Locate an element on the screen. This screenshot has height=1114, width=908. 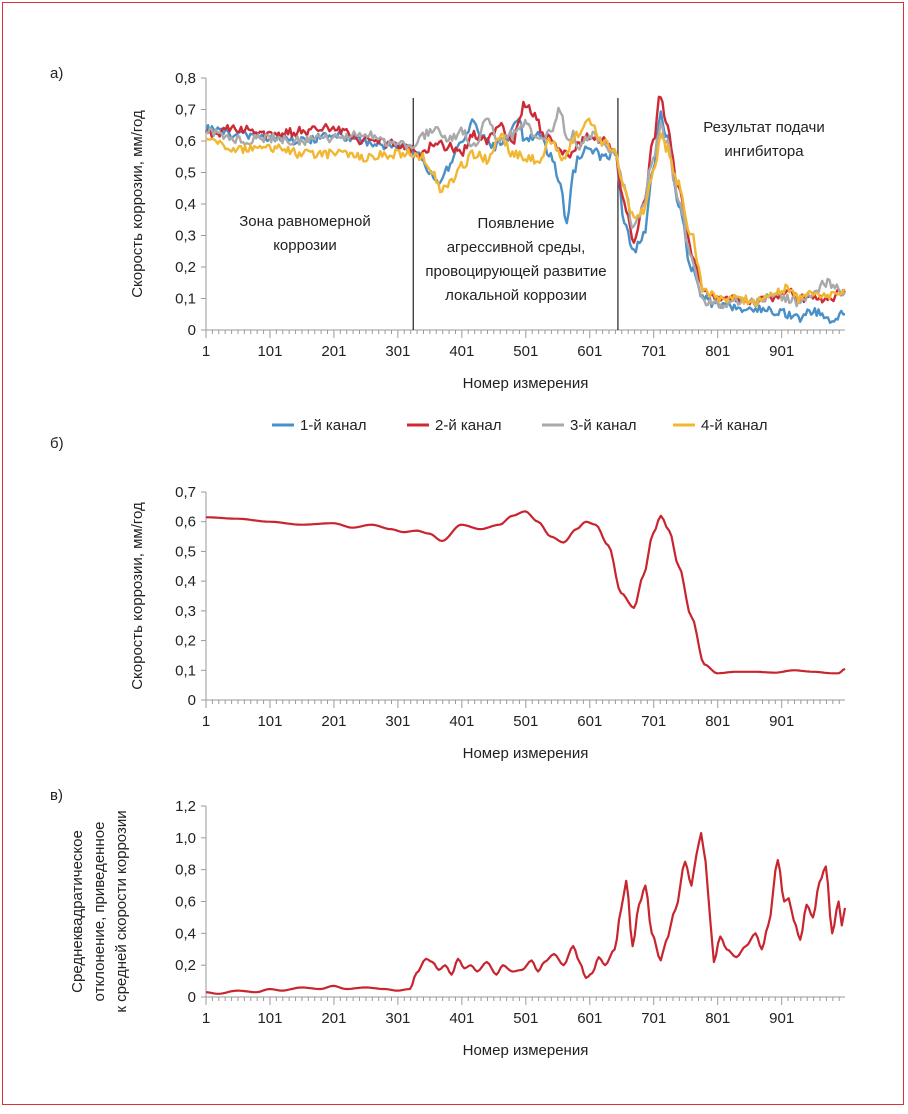
annotation-text: Результат подачи is located at coordinates (763, 127).